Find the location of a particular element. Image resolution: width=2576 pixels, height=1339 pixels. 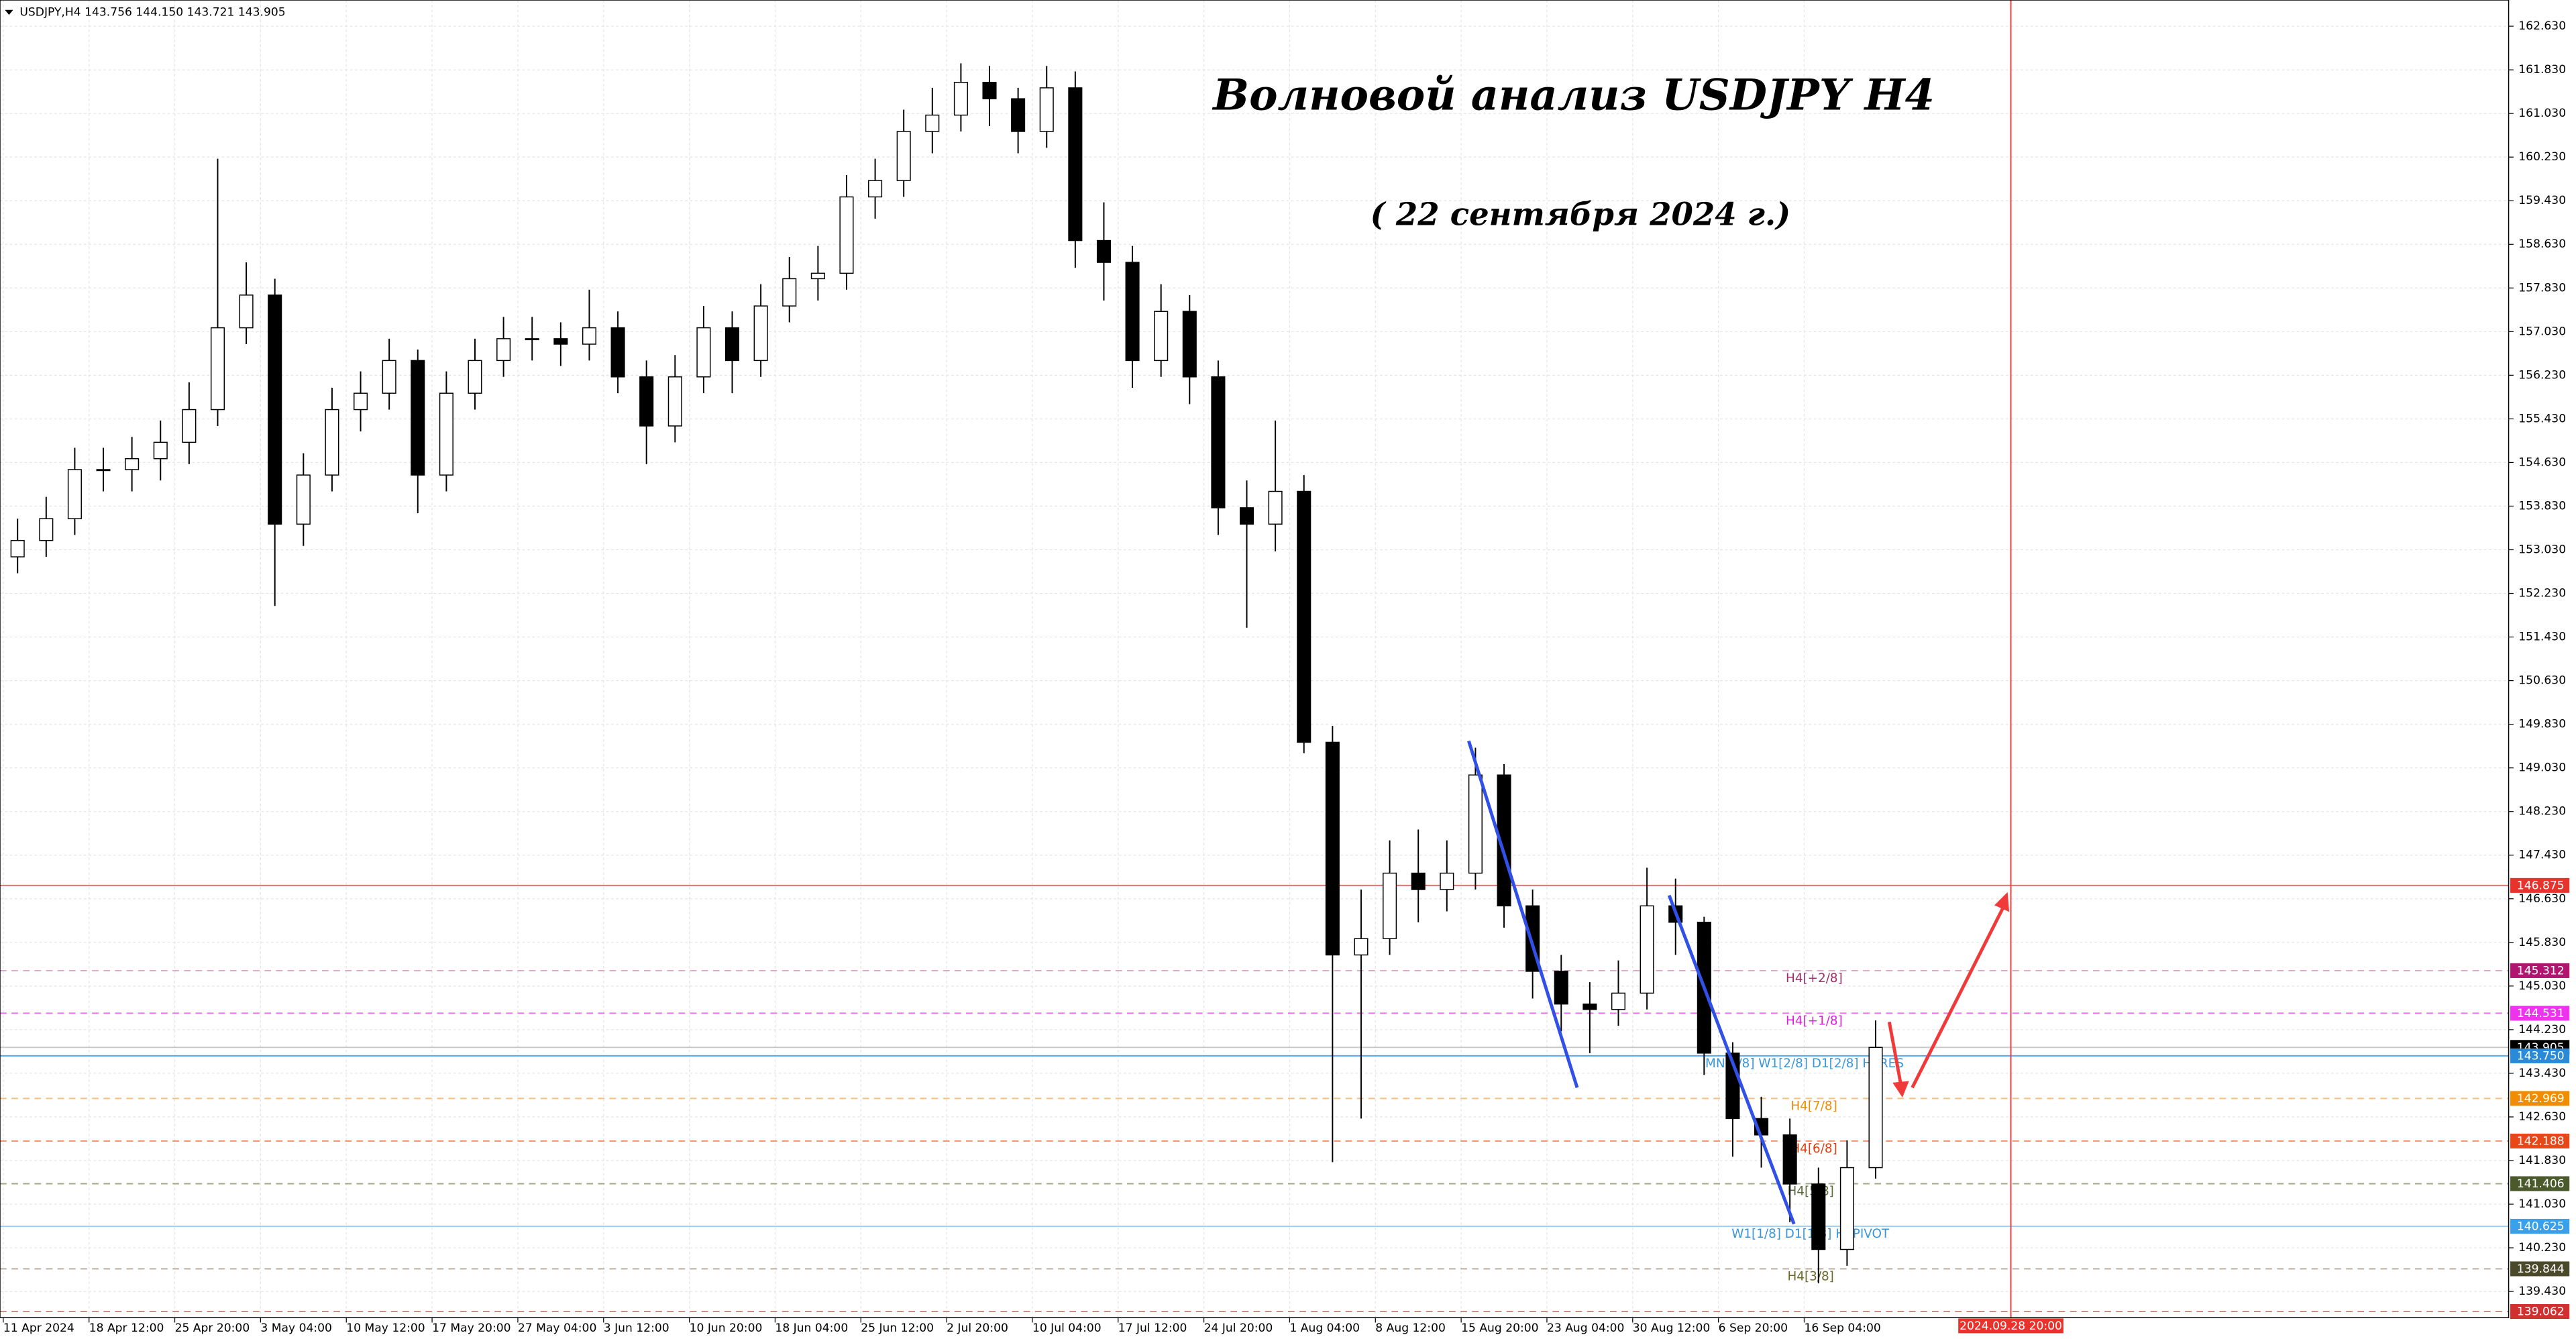

x-tick-label: 16 Sep 04:00 is located at coordinates (1842, 1328).